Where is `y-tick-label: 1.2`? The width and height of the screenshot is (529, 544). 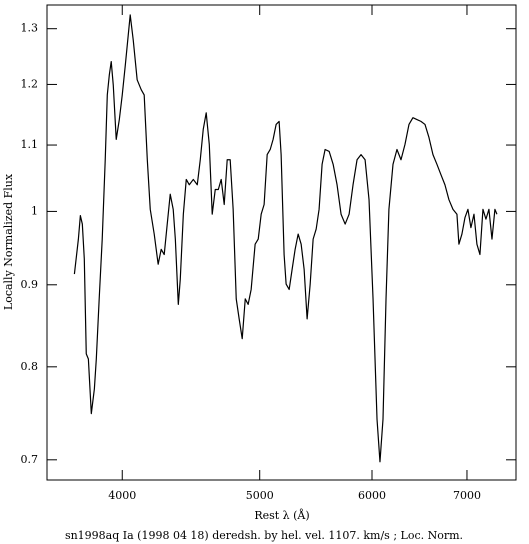
y-tick-label: 1.2 is located at coordinates (30, 83).